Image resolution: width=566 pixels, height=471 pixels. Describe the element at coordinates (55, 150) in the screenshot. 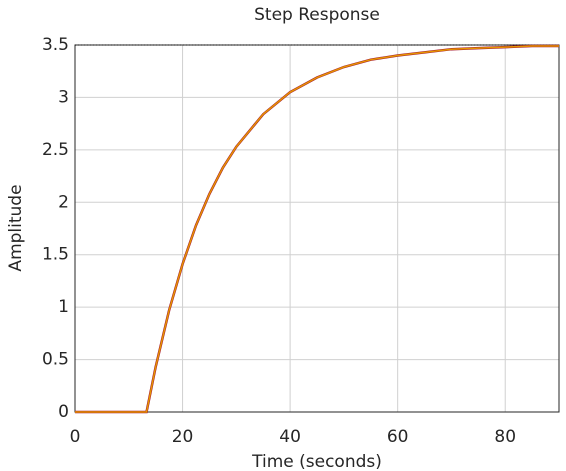

I see `y-tick-label: 2.5` at that location.